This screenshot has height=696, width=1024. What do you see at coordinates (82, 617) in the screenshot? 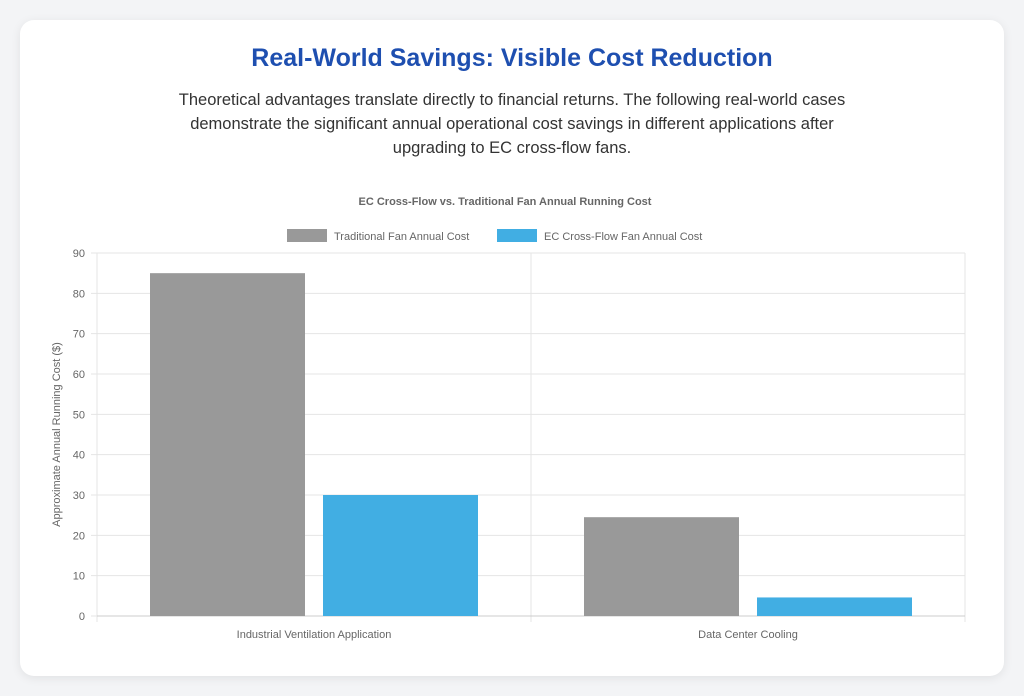
I see `y-tick-label: 0` at bounding box center [82, 617].